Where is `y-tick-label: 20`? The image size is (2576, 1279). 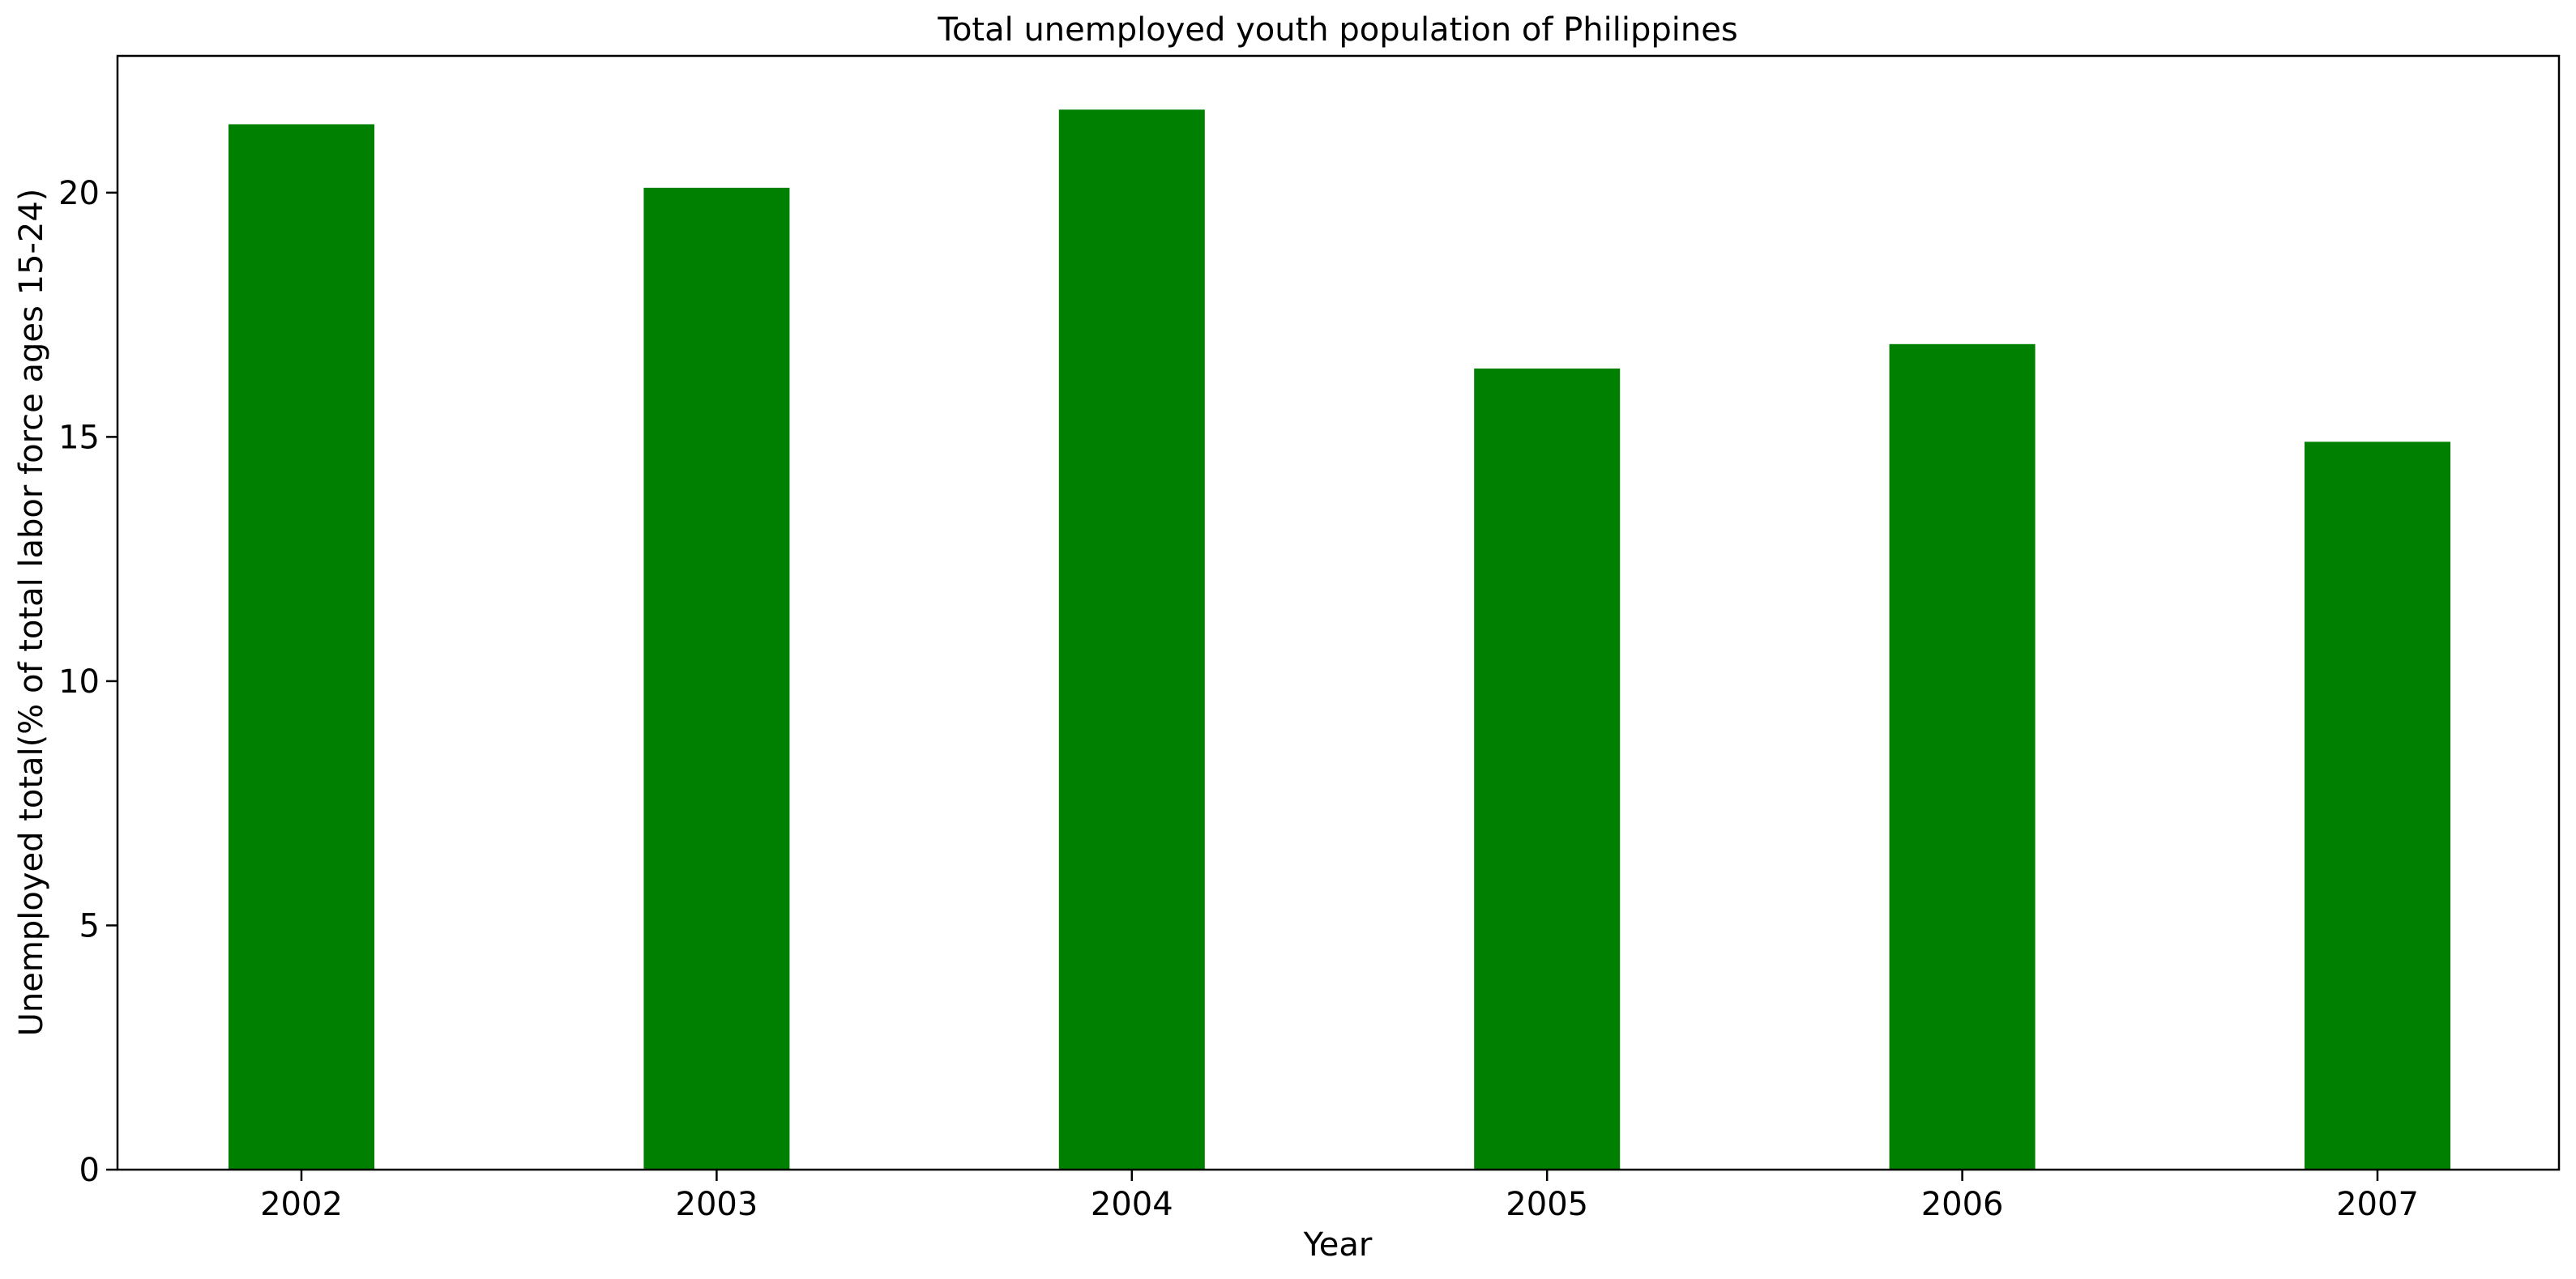 y-tick-label: 20 is located at coordinates (79, 193).